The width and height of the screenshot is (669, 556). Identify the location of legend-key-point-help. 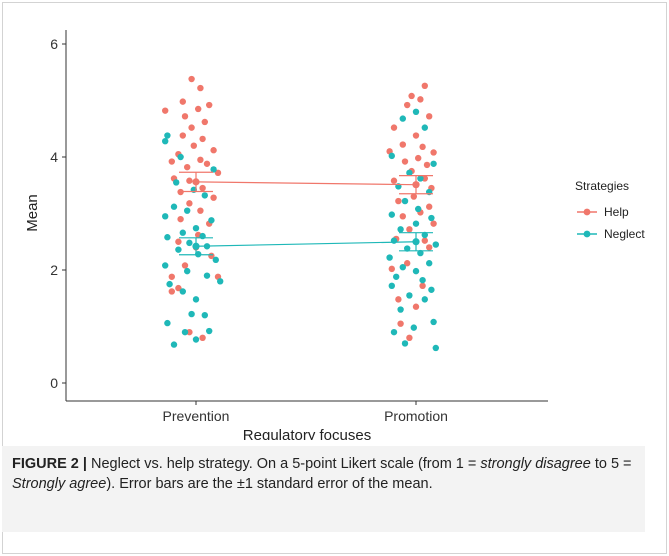
(587, 212).